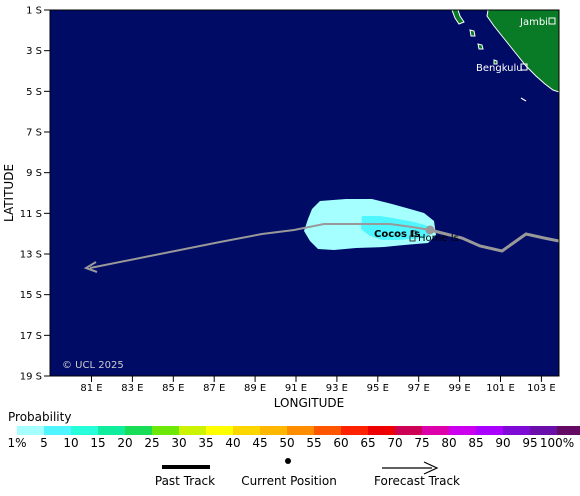 The height and width of the screenshot is (496, 580). Describe the element at coordinates (499, 68) in the screenshot. I see `place-label-bengkulu: Bengkulu` at that location.